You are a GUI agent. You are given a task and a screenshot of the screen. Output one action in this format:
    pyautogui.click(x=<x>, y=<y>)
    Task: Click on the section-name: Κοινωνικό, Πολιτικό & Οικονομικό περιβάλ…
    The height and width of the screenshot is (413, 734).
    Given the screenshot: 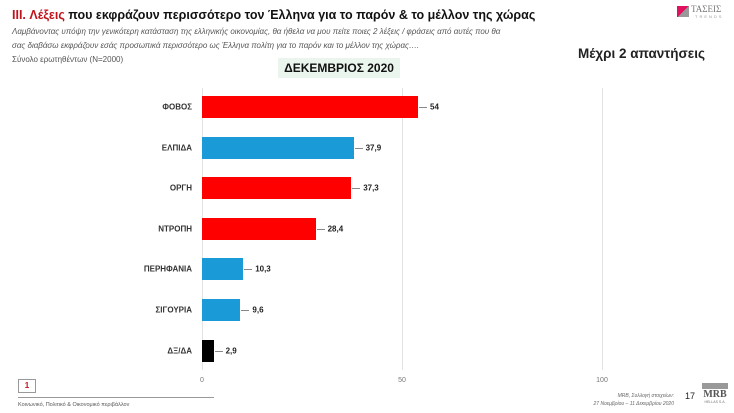 What is the action you would take?
    pyautogui.click(x=74, y=405)
    